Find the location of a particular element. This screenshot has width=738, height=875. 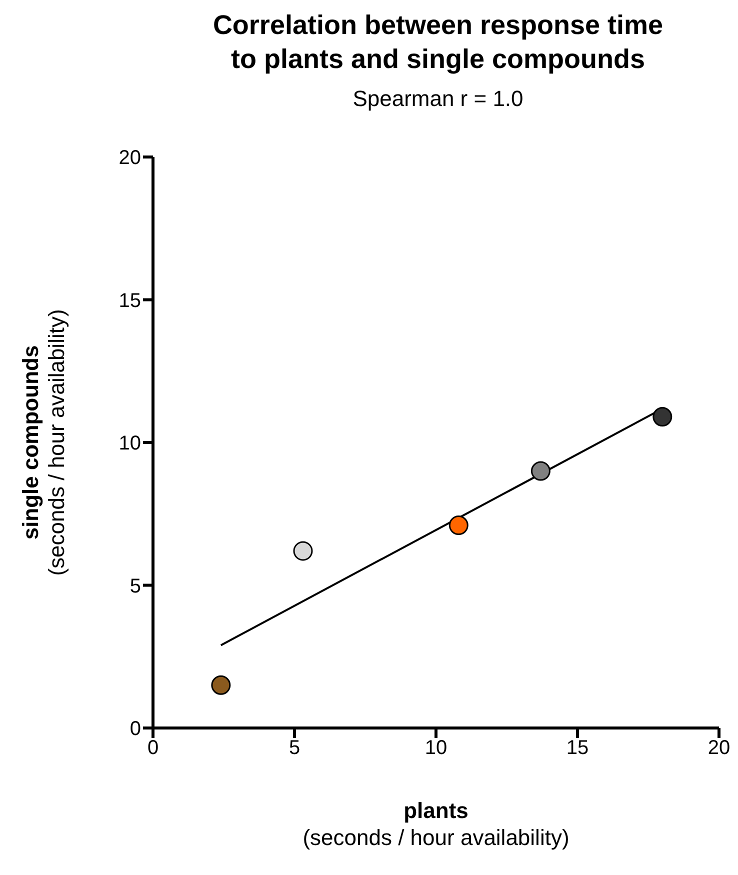

y-tick-label: 10 is located at coordinates (129, 443).